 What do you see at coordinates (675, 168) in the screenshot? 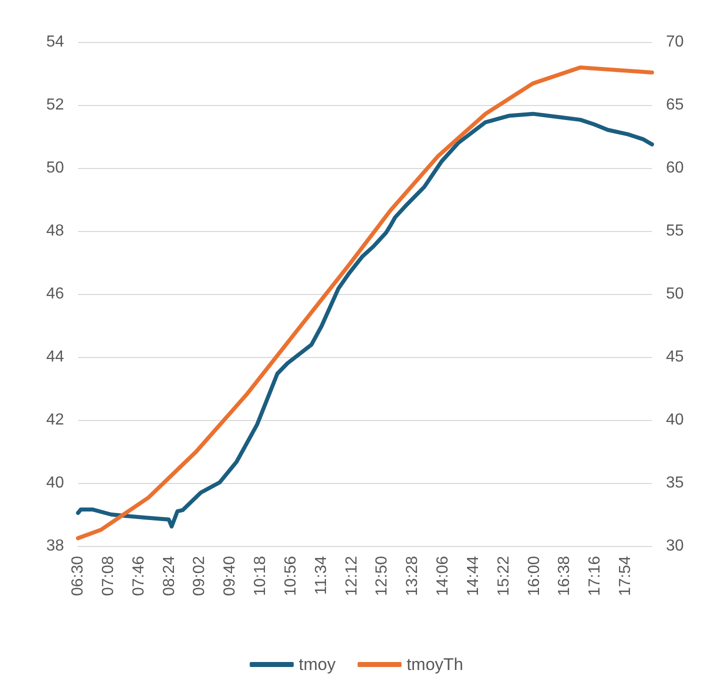
I see `y2-tick-label: 60` at bounding box center [675, 168].